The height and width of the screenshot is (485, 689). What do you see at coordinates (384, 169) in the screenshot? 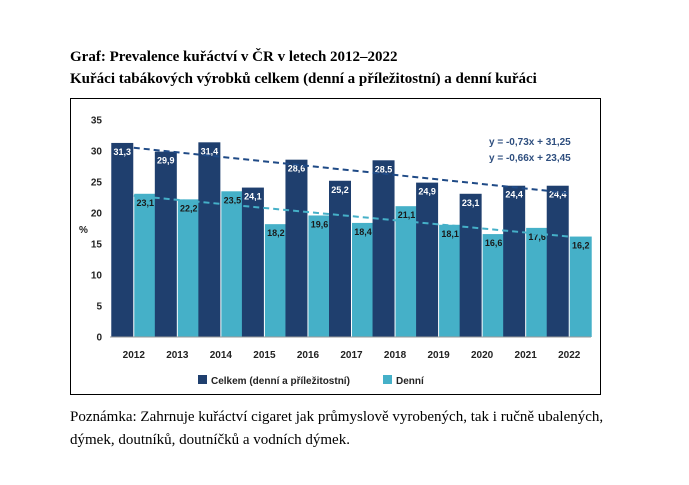
I see `bar-celkem-label: 28,5` at bounding box center [384, 169].